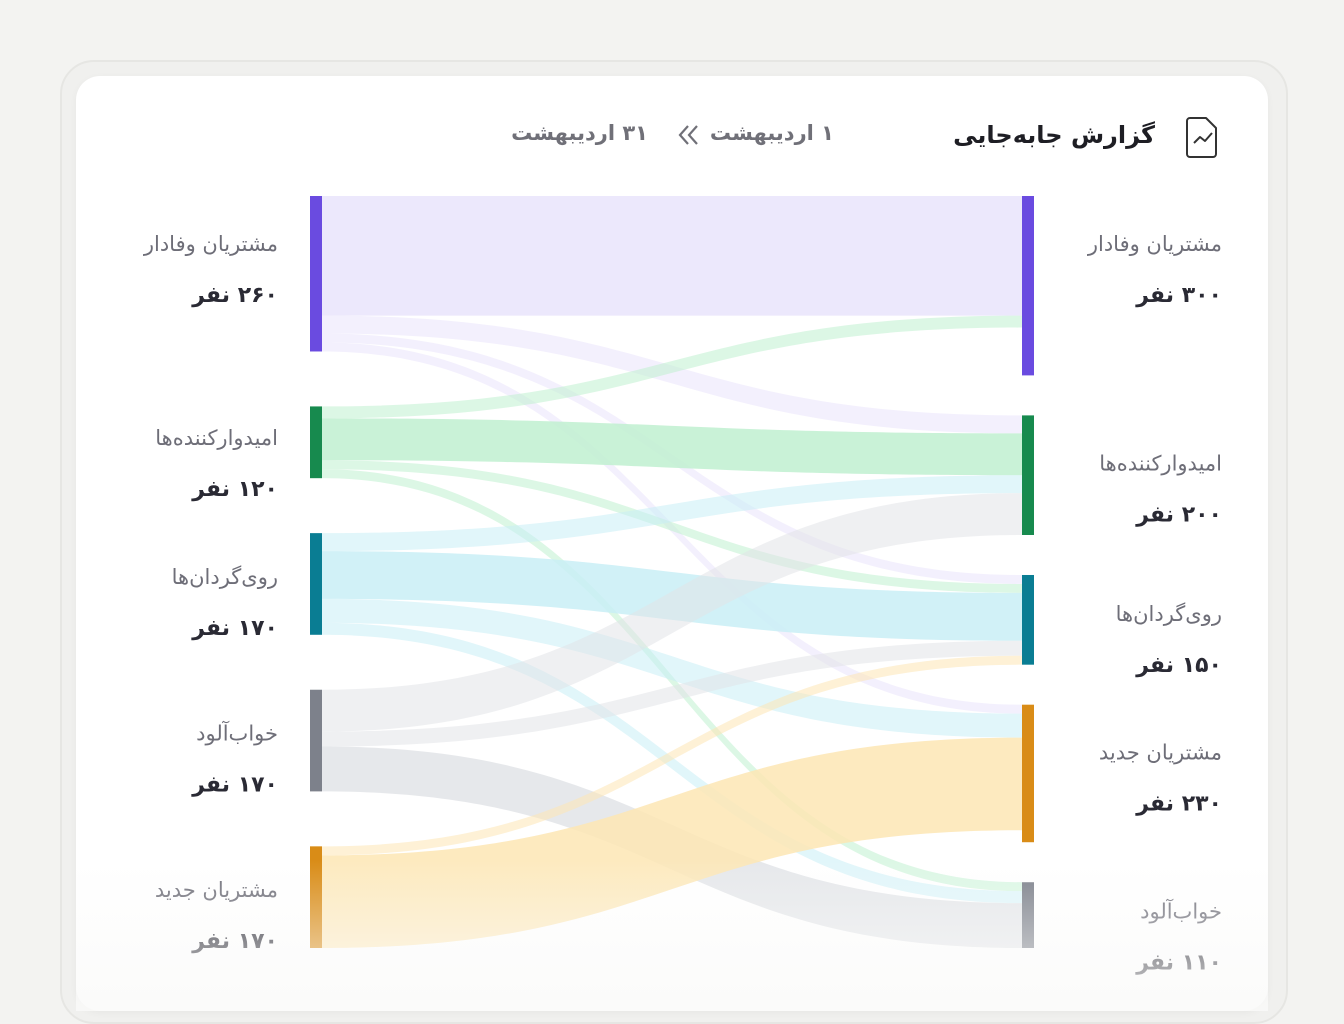 This screenshot has height=1024, width=1344. What do you see at coordinates (688, 135) in the screenshot?
I see `range-arrow` at bounding box center [688, 135].